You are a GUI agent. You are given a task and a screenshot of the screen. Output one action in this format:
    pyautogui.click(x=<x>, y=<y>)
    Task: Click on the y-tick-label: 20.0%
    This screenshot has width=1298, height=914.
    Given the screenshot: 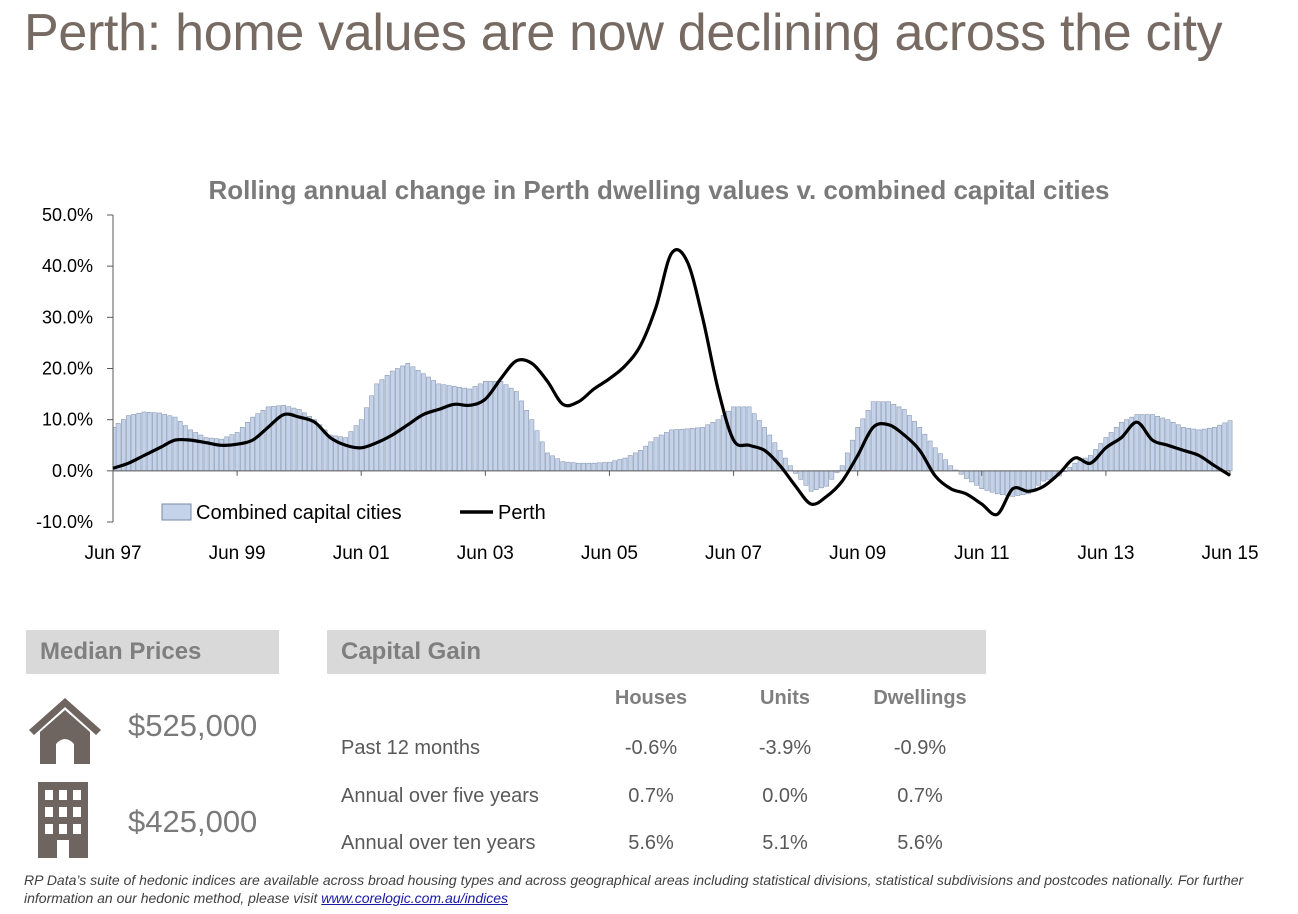 What is the action you would take?
    pyautogui.click(x=67, y=369)
    